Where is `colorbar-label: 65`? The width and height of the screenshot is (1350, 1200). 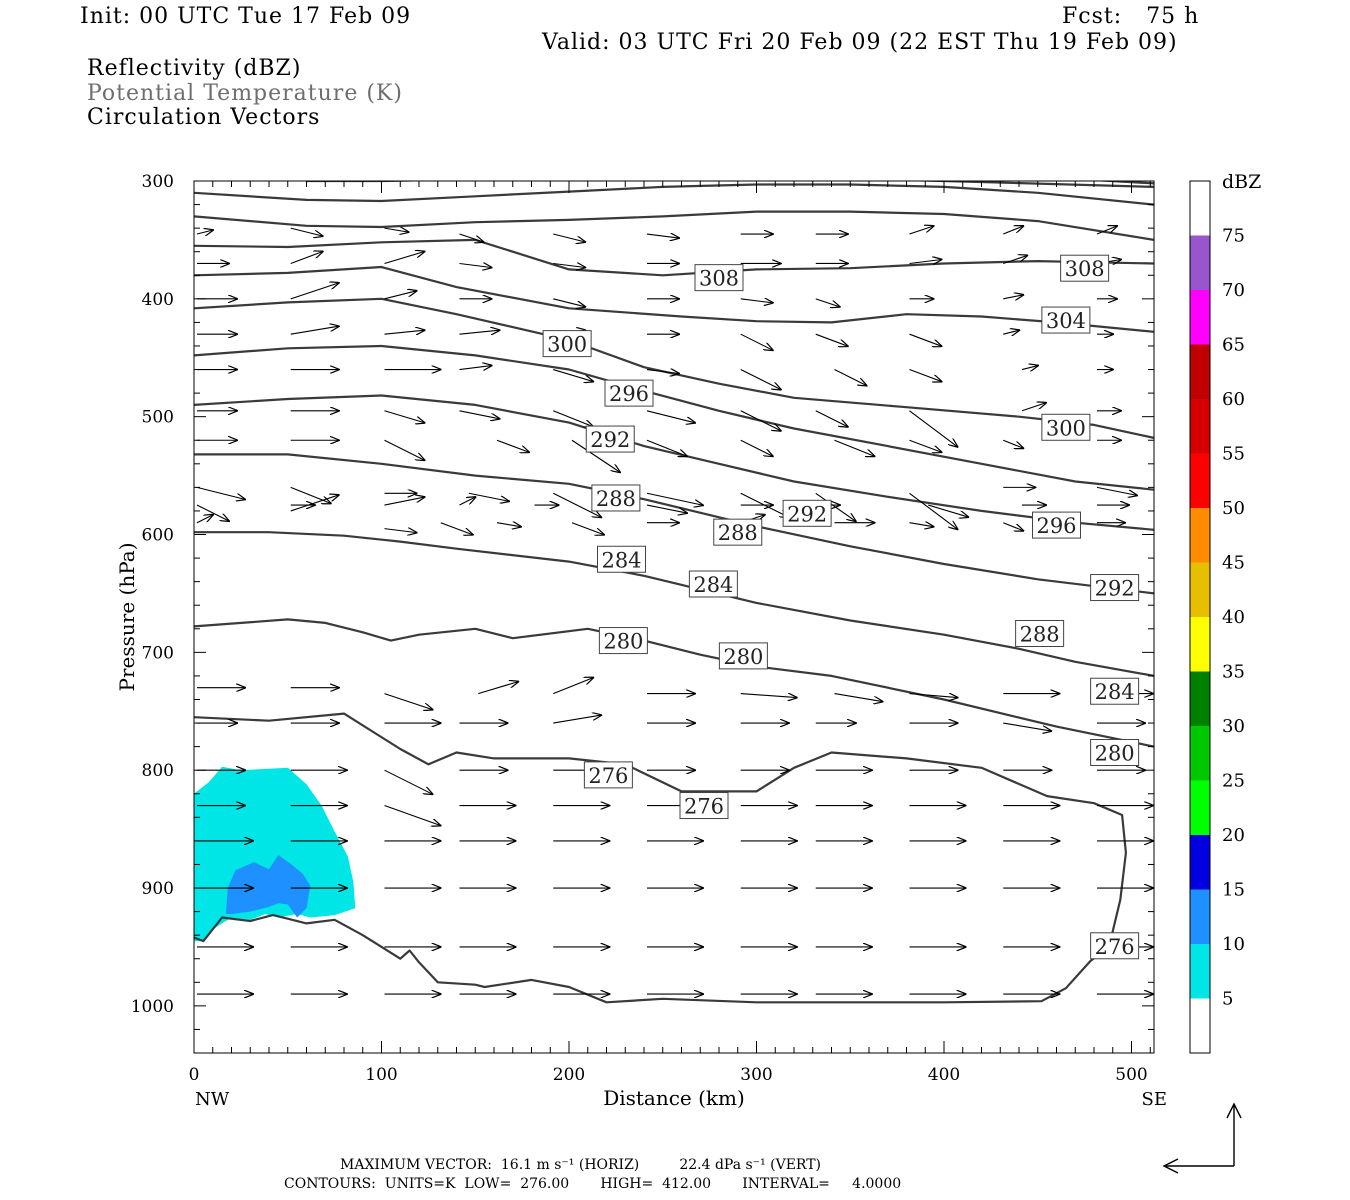
colorbar-label: 65 is located at coordinates (1233, 345).